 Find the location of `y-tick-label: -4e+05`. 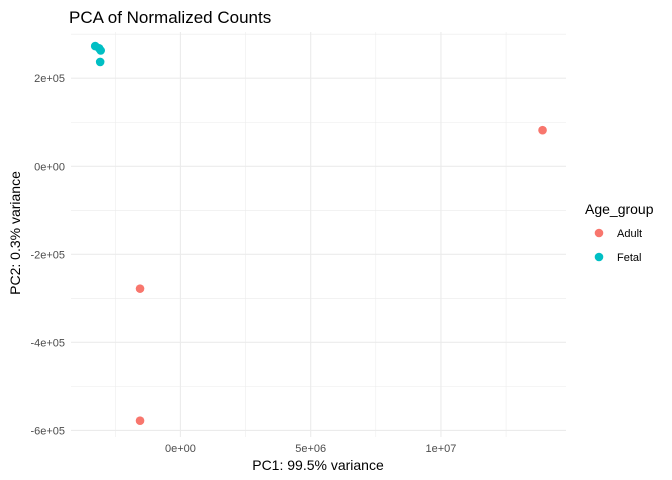

y-tick-label: -4e+05 is located at coordinates (47, 343).